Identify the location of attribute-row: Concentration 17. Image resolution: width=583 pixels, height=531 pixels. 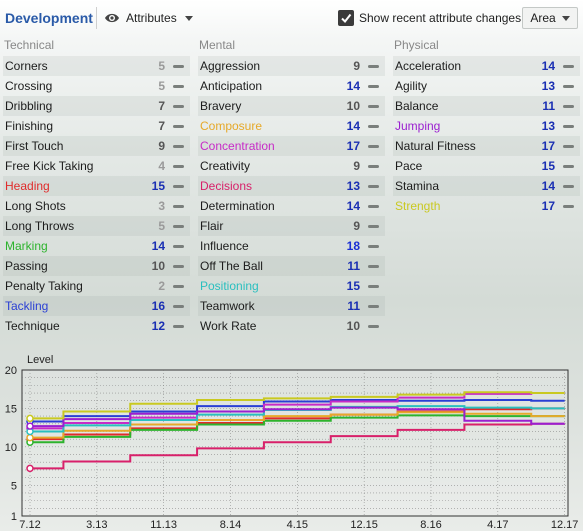
(291, 146).